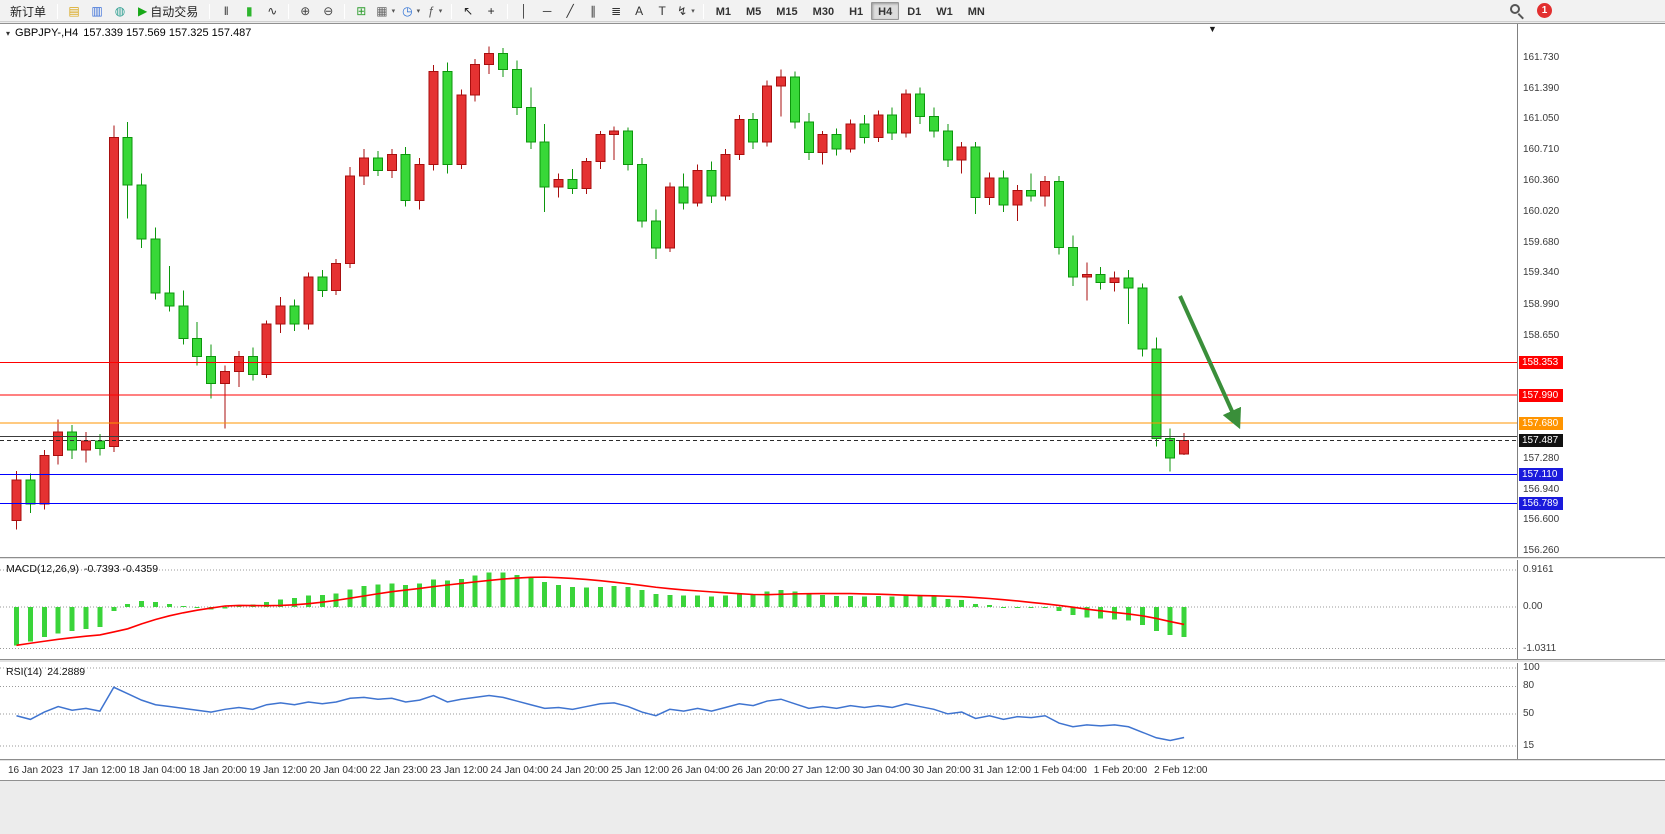 The width and height of the screenshot is (1665, 834). I want to click on chart-menu-arrow-icon: ▾, so click(8, 33).